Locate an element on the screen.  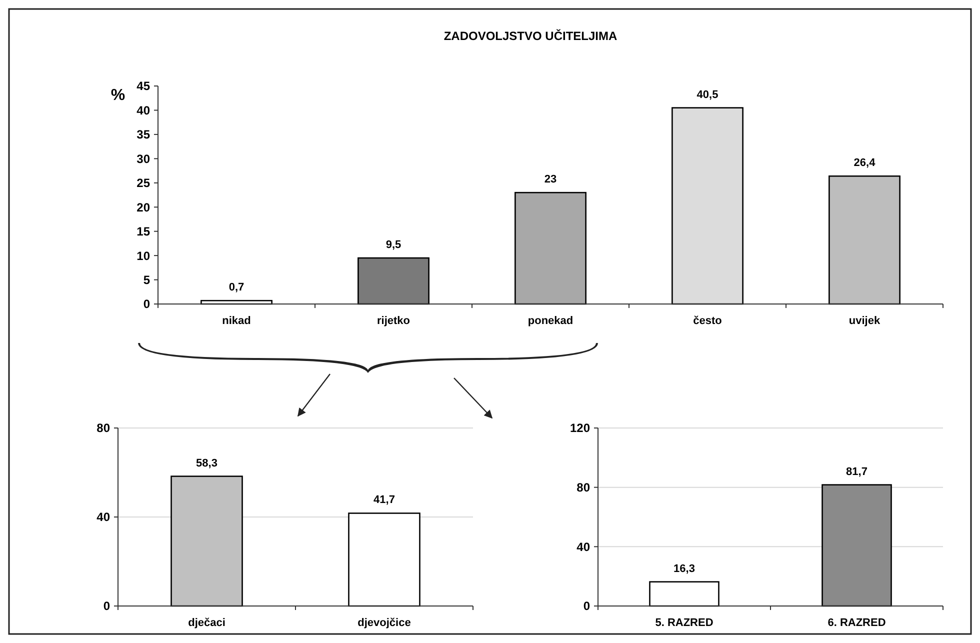
y-tick-label: 25 is located at coordinates (143, 183).